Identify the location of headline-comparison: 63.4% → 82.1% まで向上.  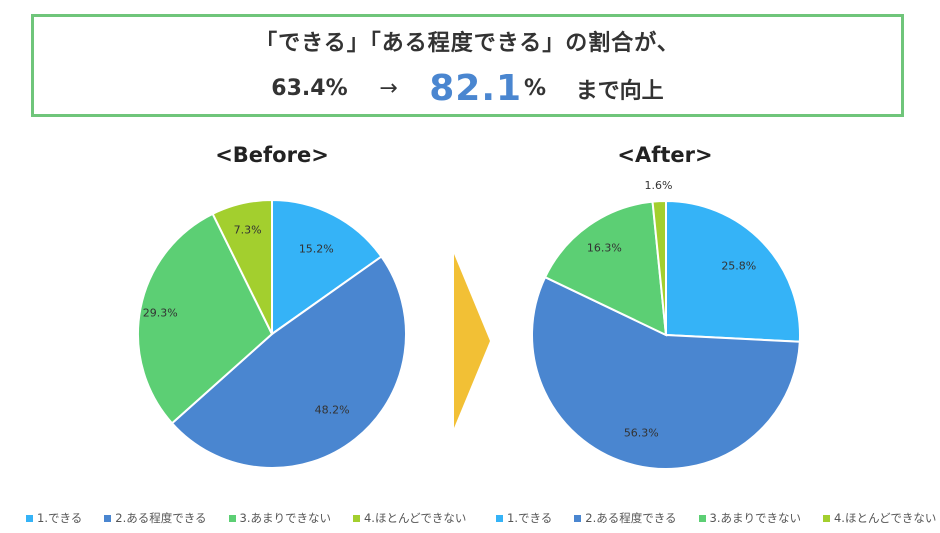
(467, 88).